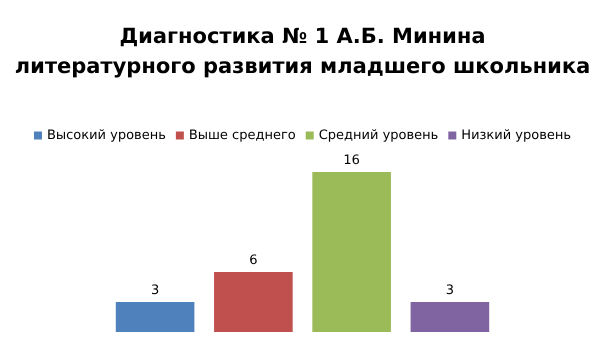  Describe the element at coordinates (253, 260) in the screenshot. I see `data-label: 6` at that location.